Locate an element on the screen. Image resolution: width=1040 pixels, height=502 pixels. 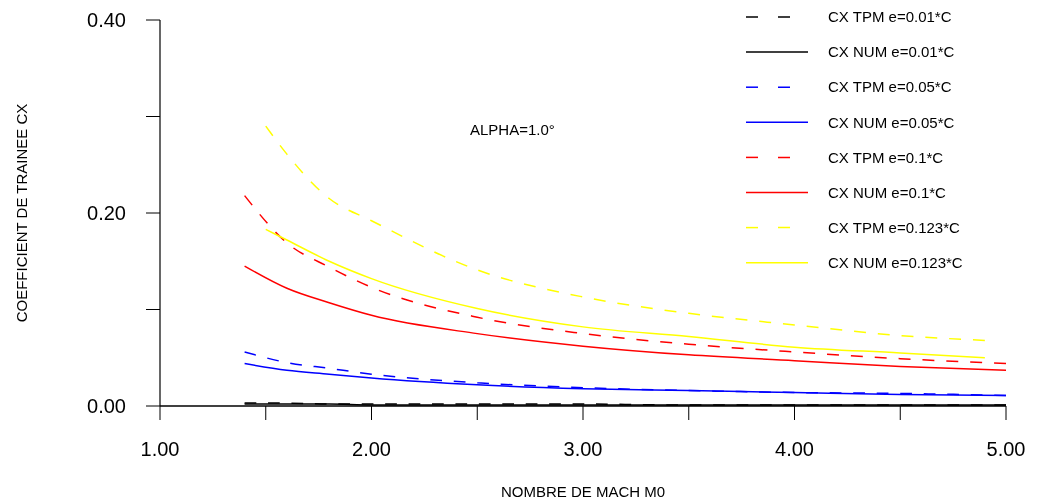
legend-label: CX TPM e=0.05*C is located at coordinates (890, 87).